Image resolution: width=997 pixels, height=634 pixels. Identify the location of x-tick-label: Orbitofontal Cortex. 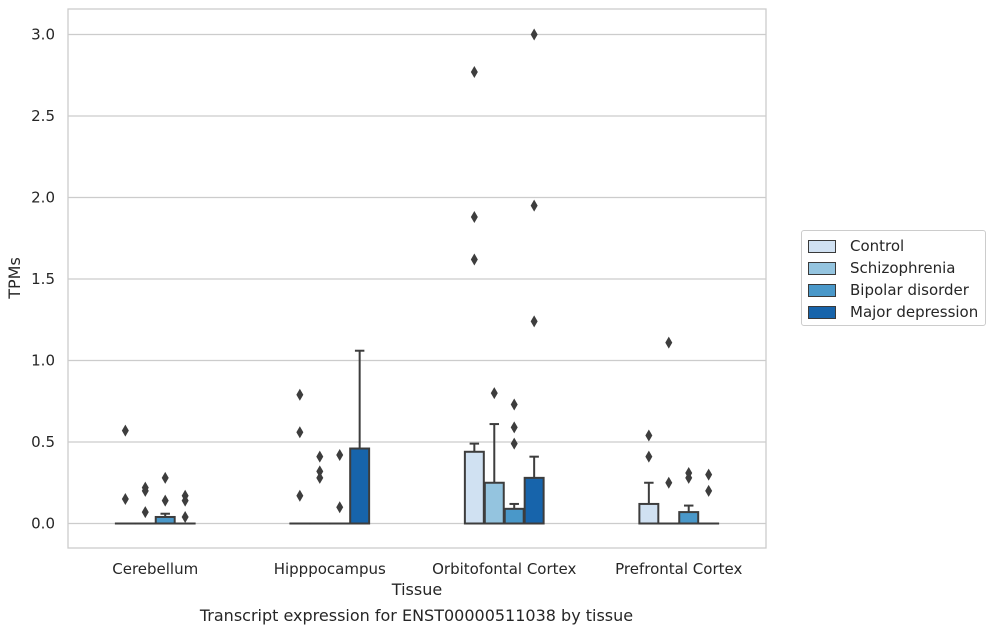
(504, 569).